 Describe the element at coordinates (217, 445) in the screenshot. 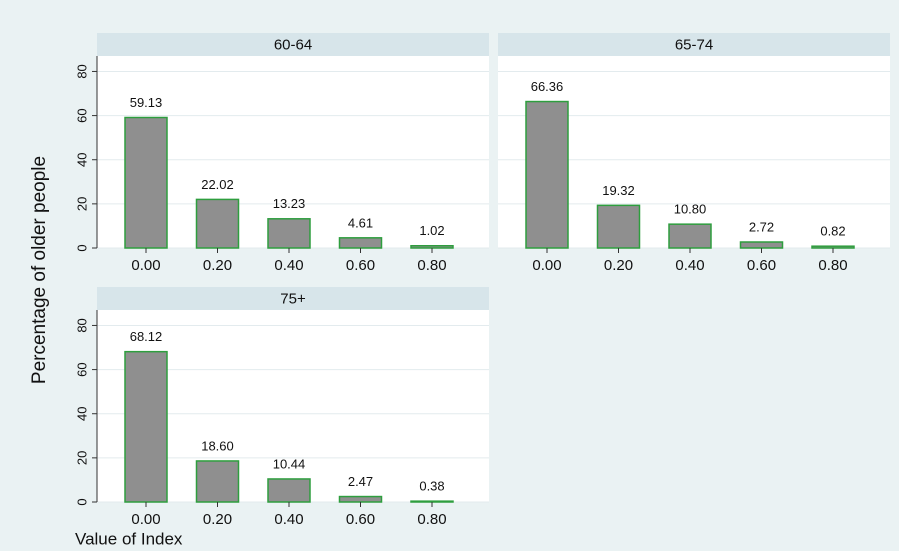

I see `value-label: 18.60` at that location.